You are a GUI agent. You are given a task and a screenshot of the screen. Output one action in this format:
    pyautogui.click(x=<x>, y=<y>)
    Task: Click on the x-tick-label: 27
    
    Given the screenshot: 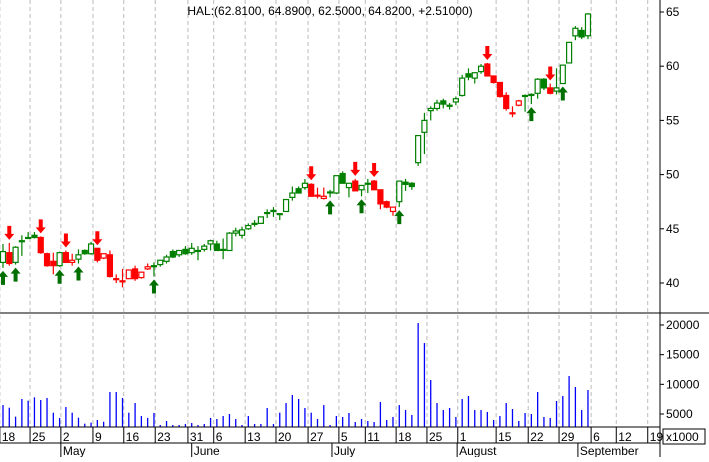 What is the action you would take?
    pyautogui.click(x=317, y=437)
    